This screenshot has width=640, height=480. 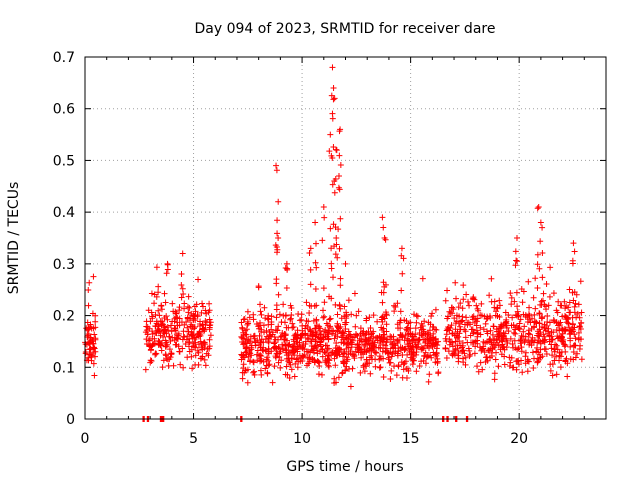 What do you see at coordinates (70, 420) in the screenshot?
I see `y-tick-label: 0` at bounding box center [70, 420].